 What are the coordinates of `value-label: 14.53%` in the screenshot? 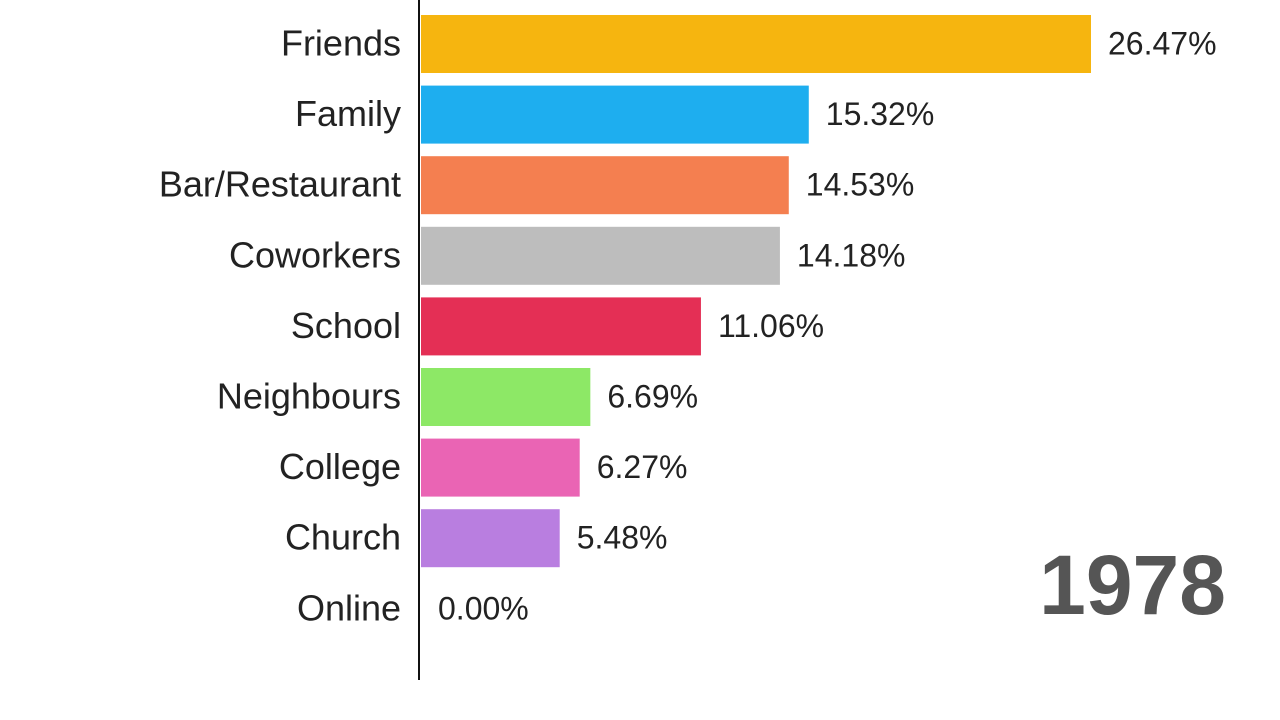 It's located at (860, 185).